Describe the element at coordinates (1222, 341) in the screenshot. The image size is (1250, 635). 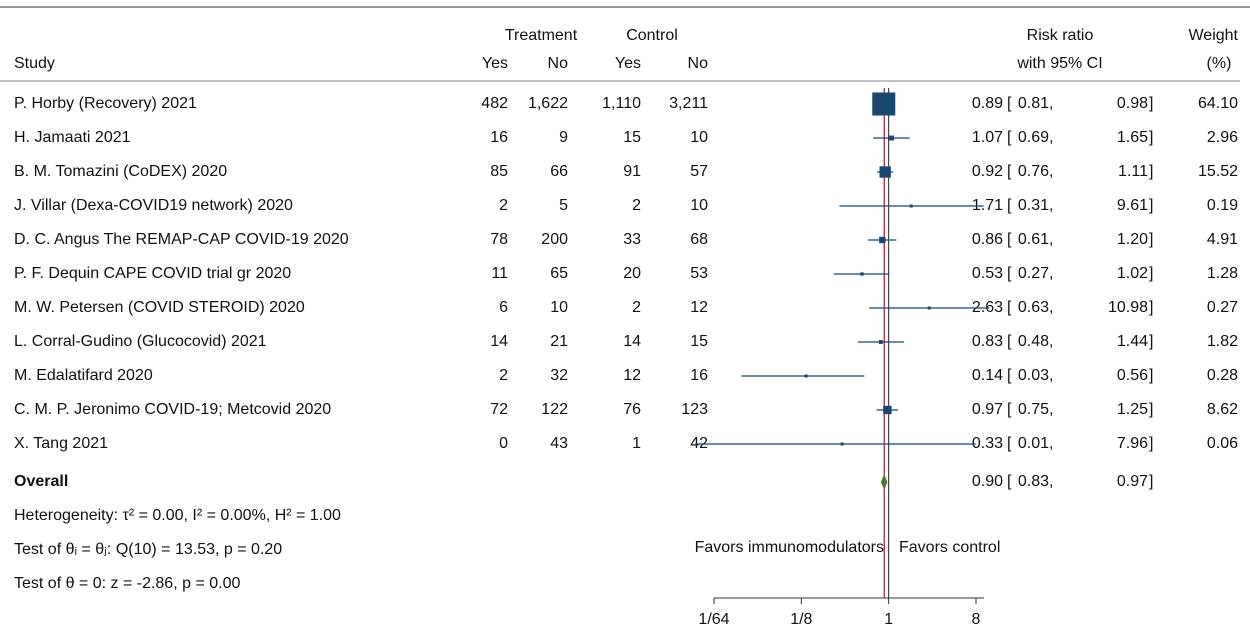
I see `weight: 1.82` at that location.